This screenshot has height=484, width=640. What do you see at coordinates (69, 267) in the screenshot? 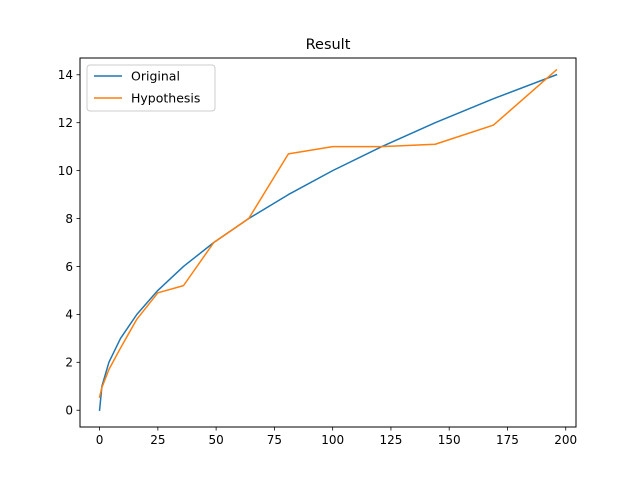
I see `y-tick-label: 6` at bounding box center [69, 267].